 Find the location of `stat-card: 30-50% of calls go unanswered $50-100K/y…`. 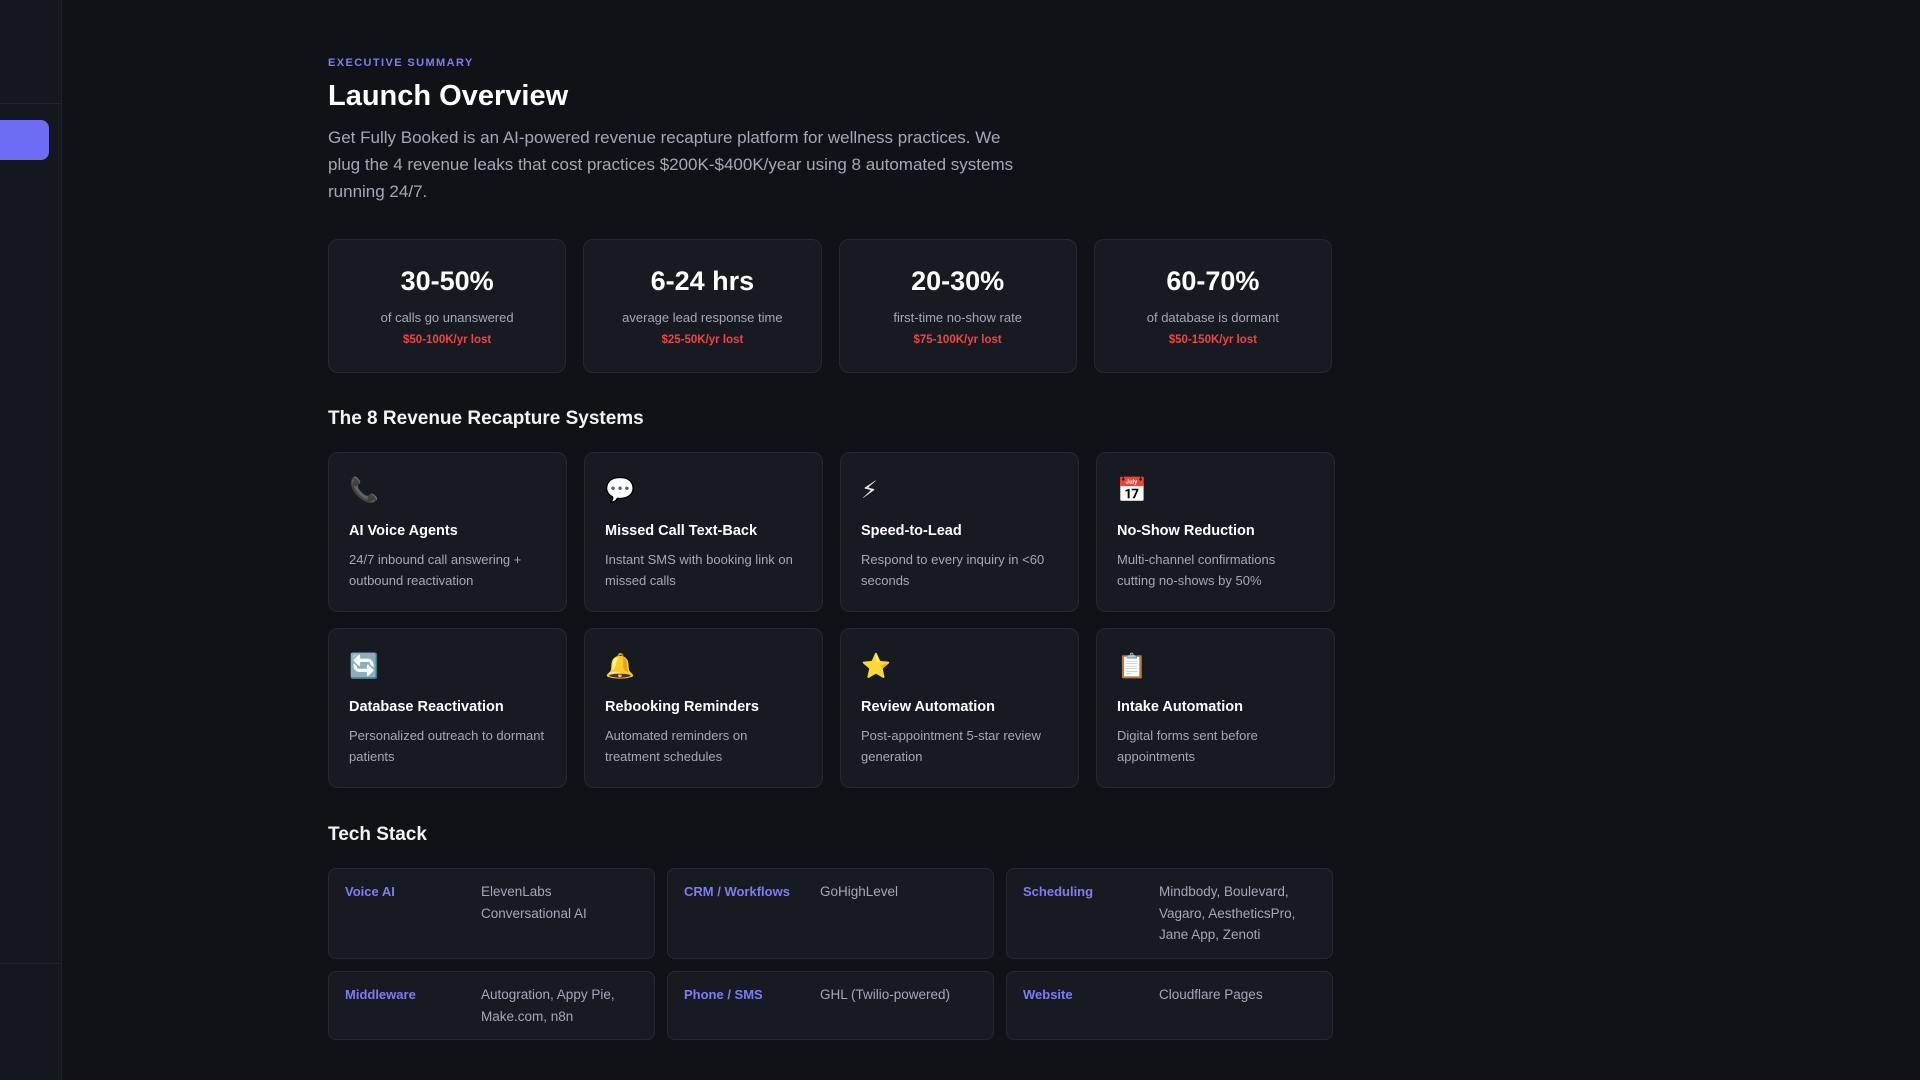

stat-card: 30-50% of calls go unanswered $50-100K/y… is located at coordinates (447, 306).